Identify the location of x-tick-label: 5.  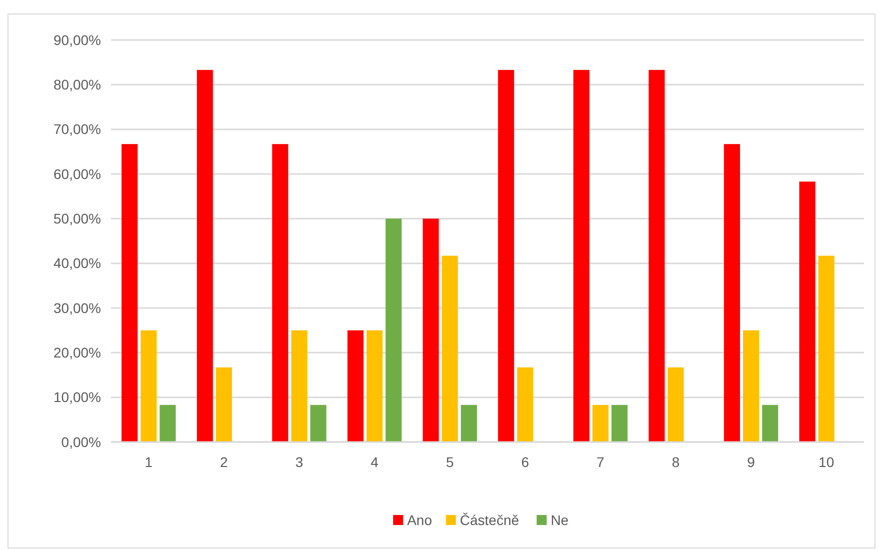
(450, 462).